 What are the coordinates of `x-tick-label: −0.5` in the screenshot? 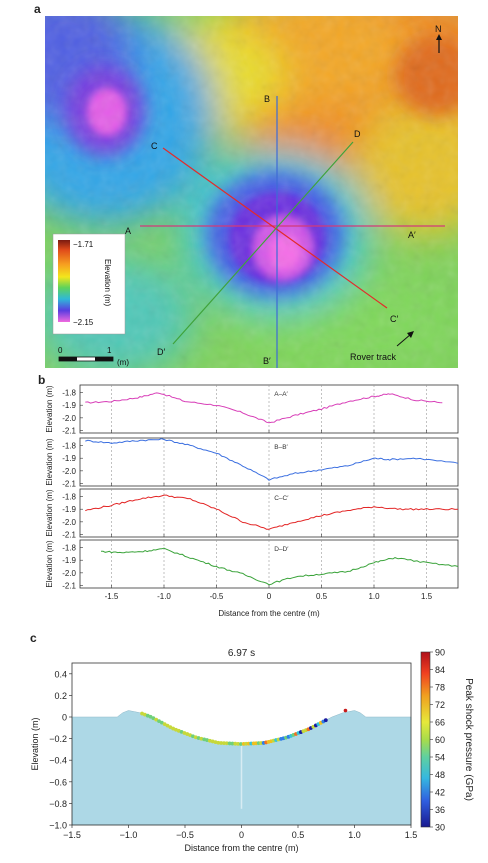 It's located at (185, 835).